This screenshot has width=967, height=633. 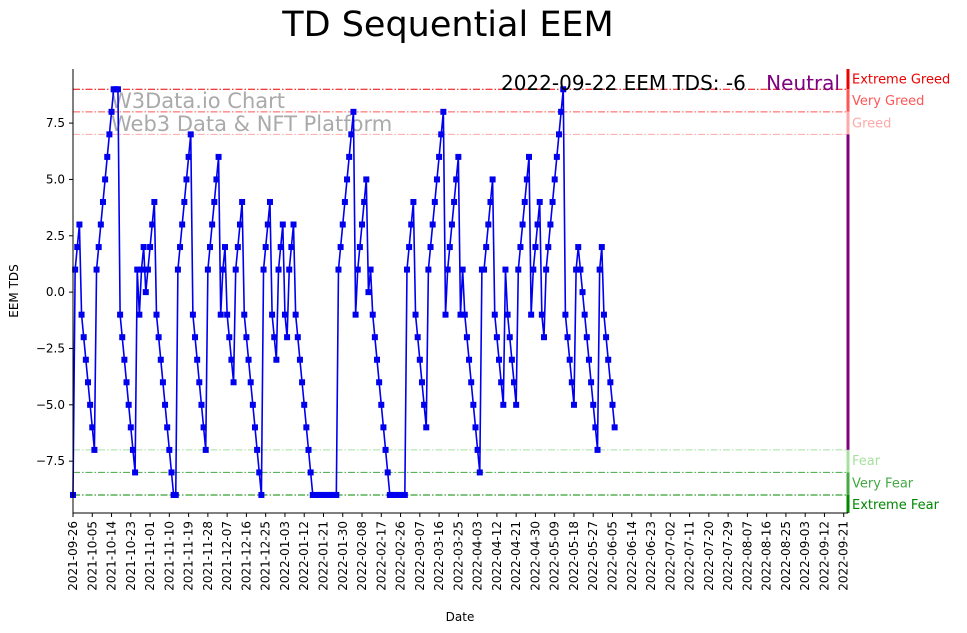 What do you see at coordinates (55, 236) in the screenshot?
I see `y-tick-label: 2.5` at bounding box center [55, 236].